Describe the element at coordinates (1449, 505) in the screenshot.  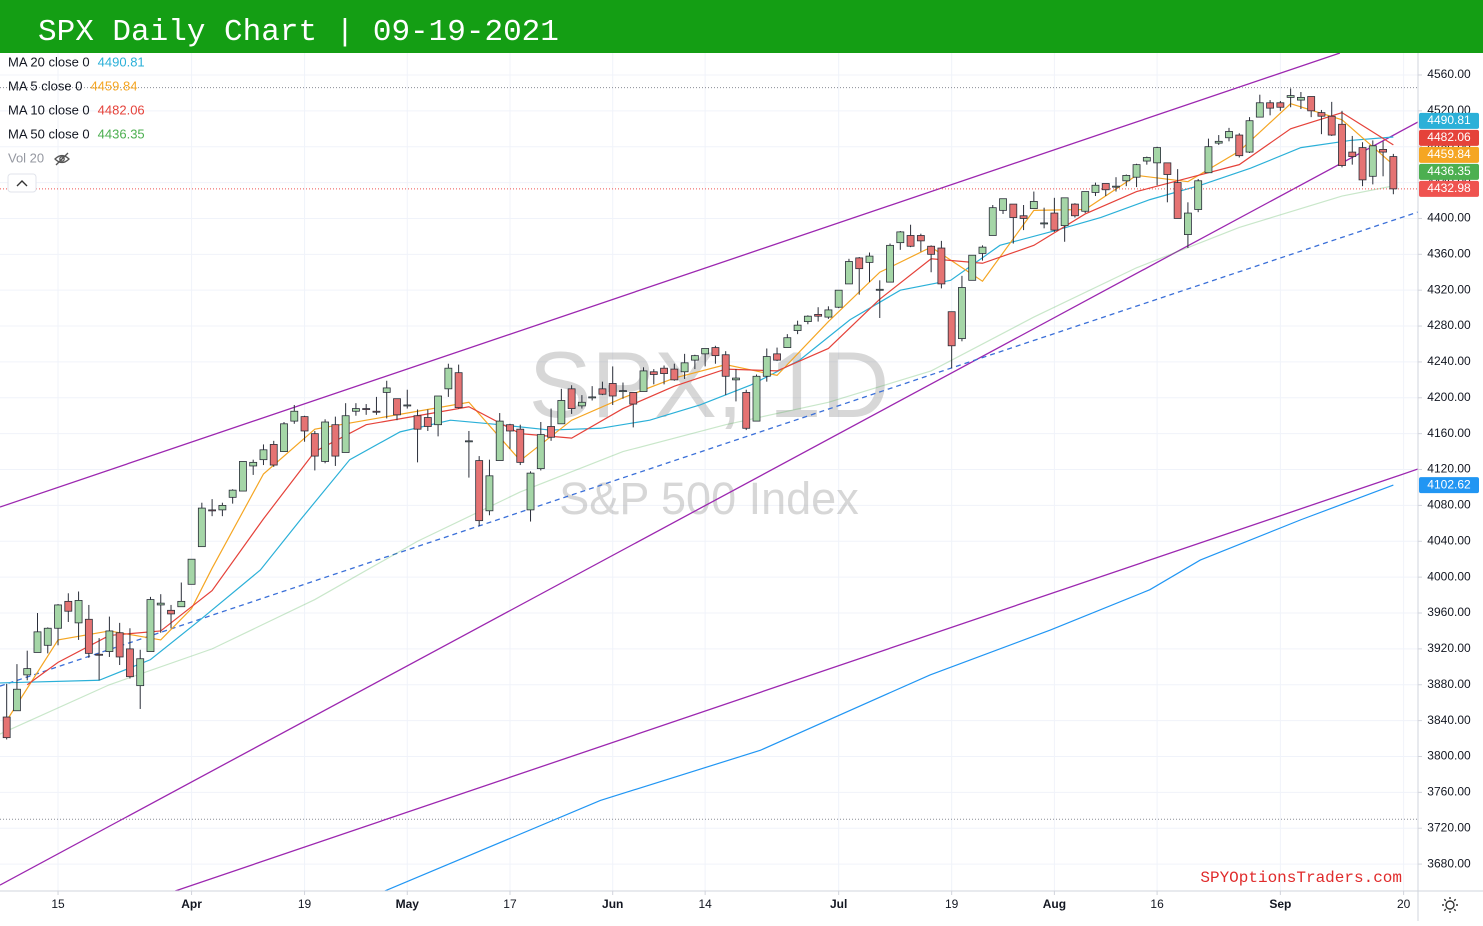
I see `y-tick-label: 4080.00` at that location.